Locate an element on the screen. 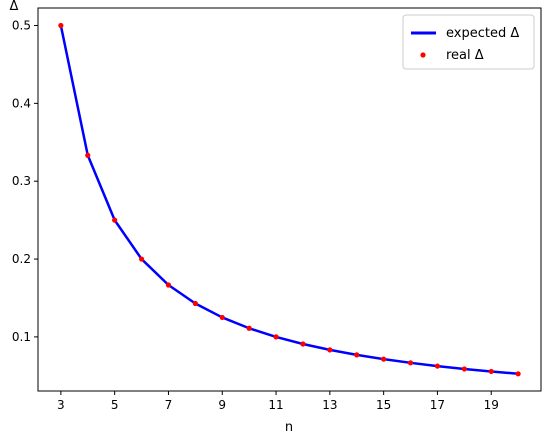 Image resolution: width=550 pixels, height=437 pixels. x-tick-label: 13 is located at coordinates (329, 405).